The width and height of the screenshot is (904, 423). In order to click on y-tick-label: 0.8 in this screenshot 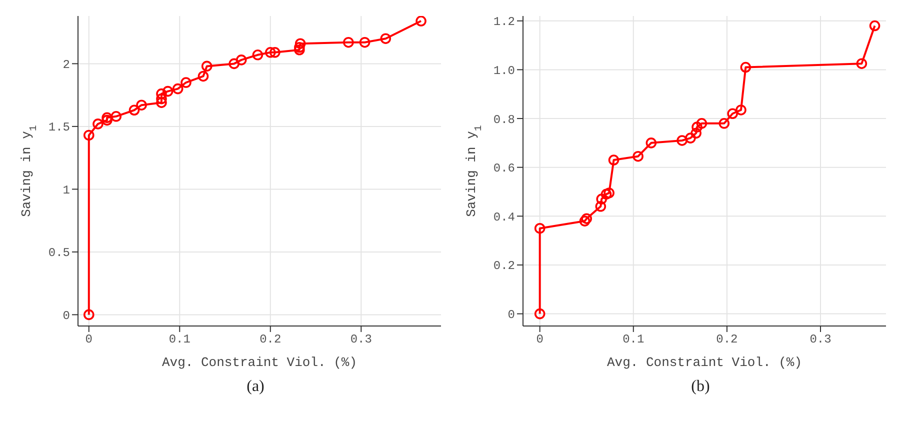, I will do `click(504, 119)`.